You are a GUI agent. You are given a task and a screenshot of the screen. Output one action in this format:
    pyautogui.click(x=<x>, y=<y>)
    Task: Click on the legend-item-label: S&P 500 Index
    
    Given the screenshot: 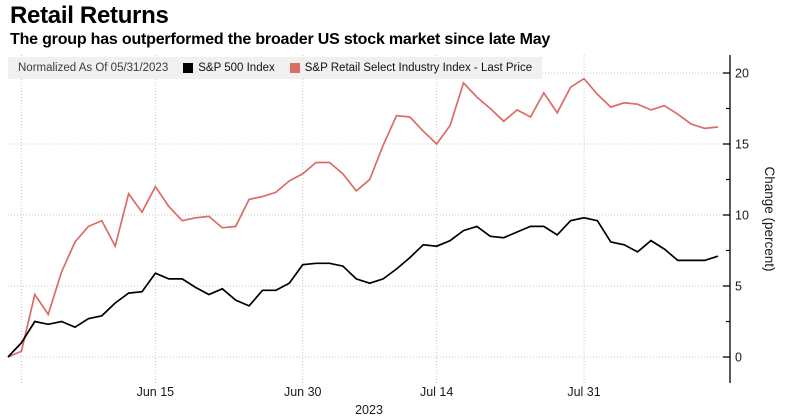 What is the action you would take?
    pyautogui.click(x=236, y=68)
    